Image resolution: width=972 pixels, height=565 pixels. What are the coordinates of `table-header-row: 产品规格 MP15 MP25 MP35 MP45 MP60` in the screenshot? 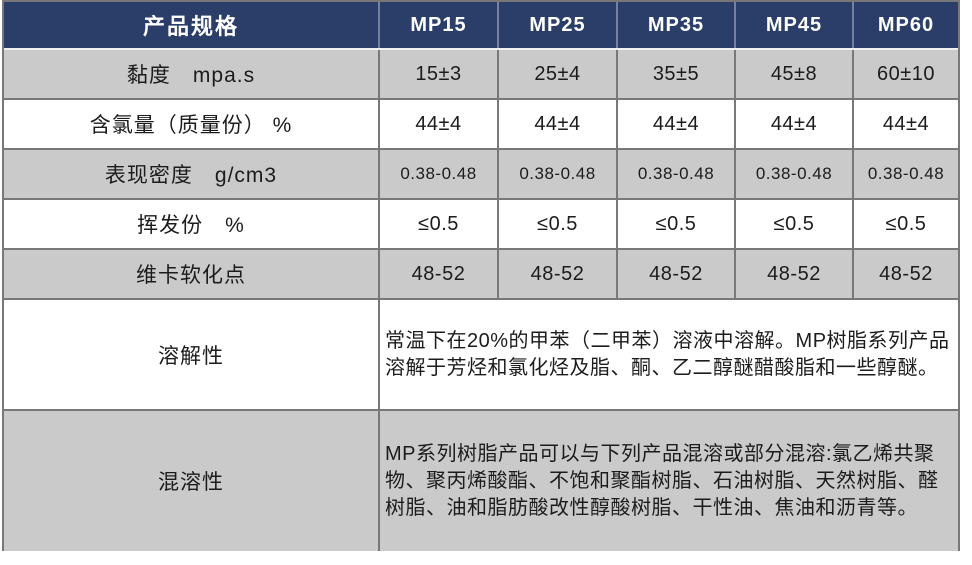 It's located at (481, 26).